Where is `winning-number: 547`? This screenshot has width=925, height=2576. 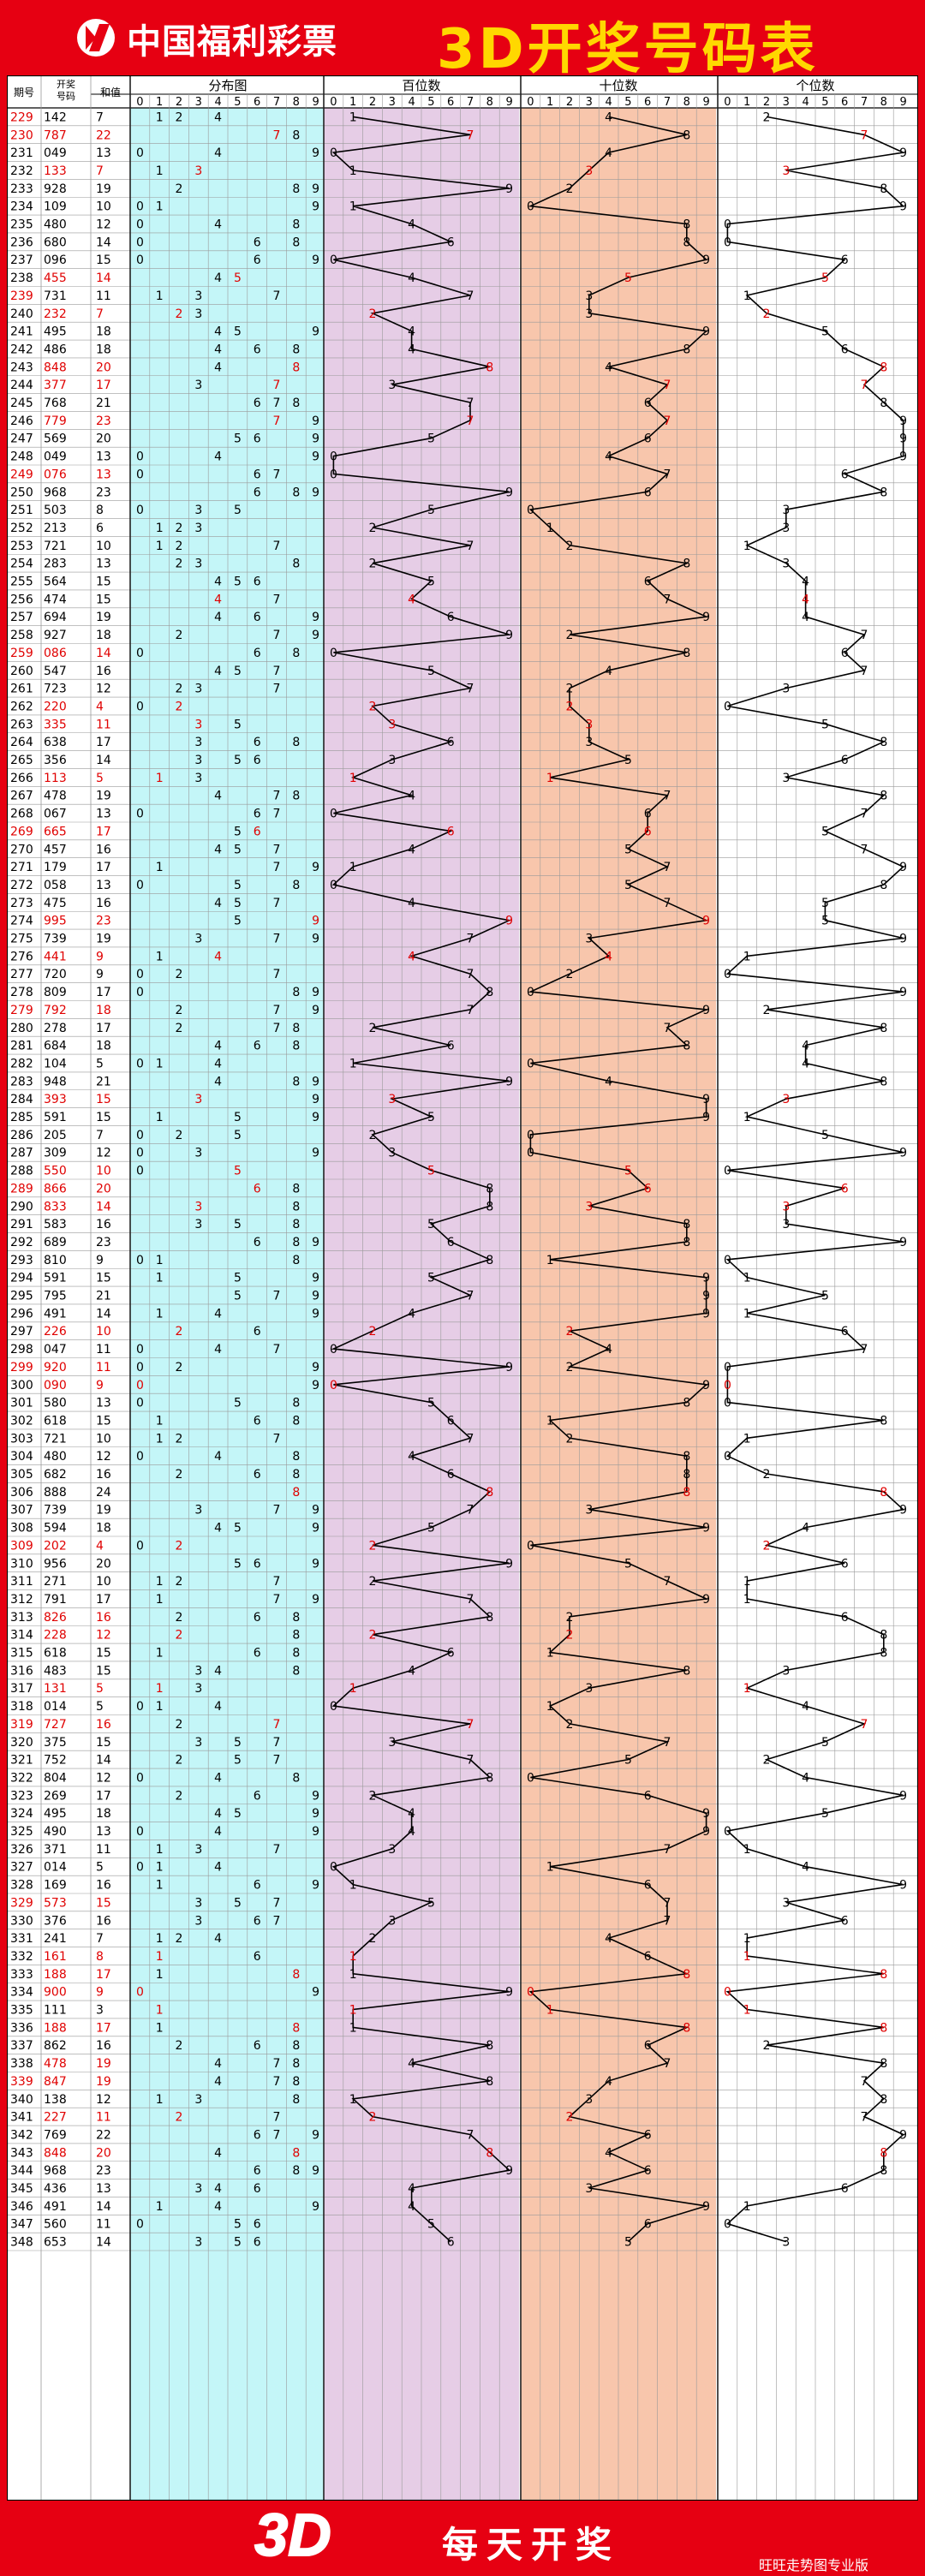 winning-number: 547 is located at coordinates (55, 671).